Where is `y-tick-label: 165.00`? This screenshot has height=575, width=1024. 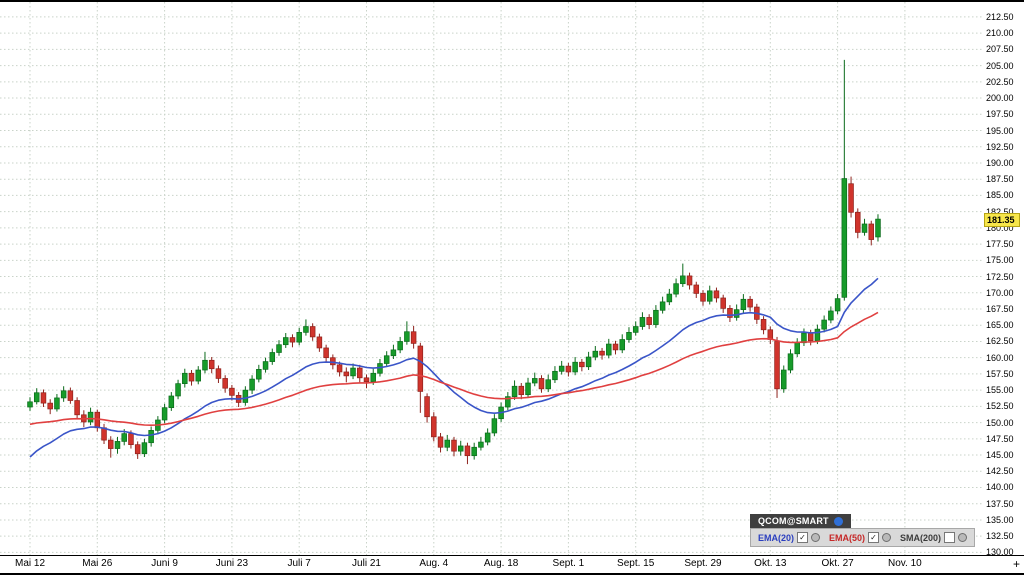
y-tick-label: 165.00 is located at coordinates (1000, 325).